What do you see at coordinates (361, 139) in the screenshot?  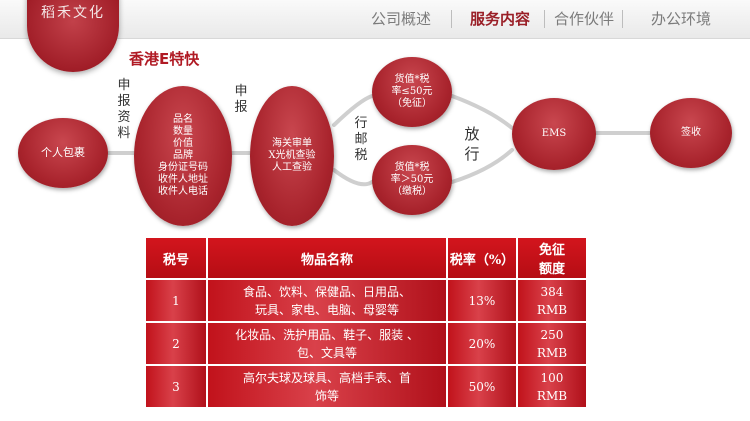 I see `label-postal-tax: 行 邮 税` at bounding box center [361, 139].